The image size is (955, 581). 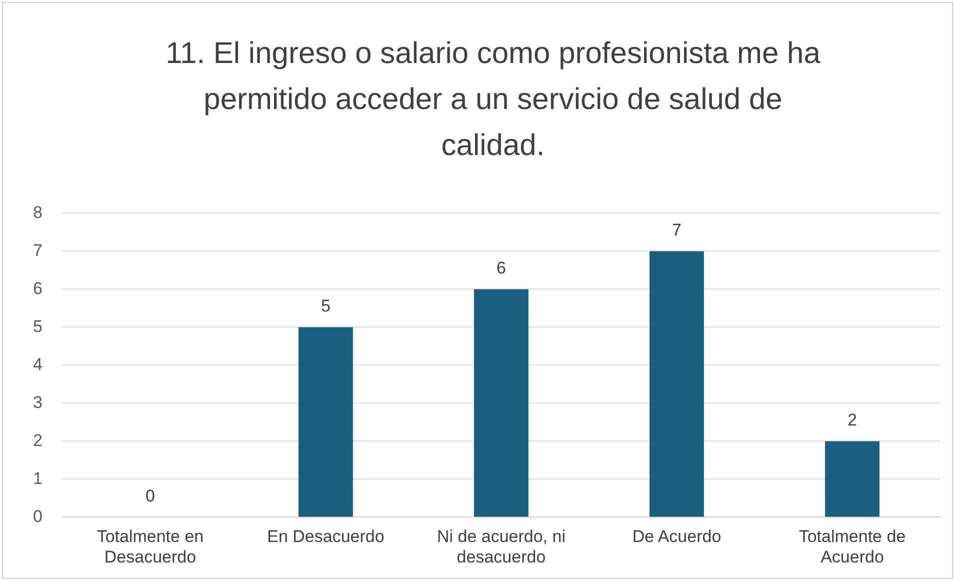 What do you see at coordinates (852, 420) in the screenshot?
I see `data-label: 2` at bounding box center [852, 420].